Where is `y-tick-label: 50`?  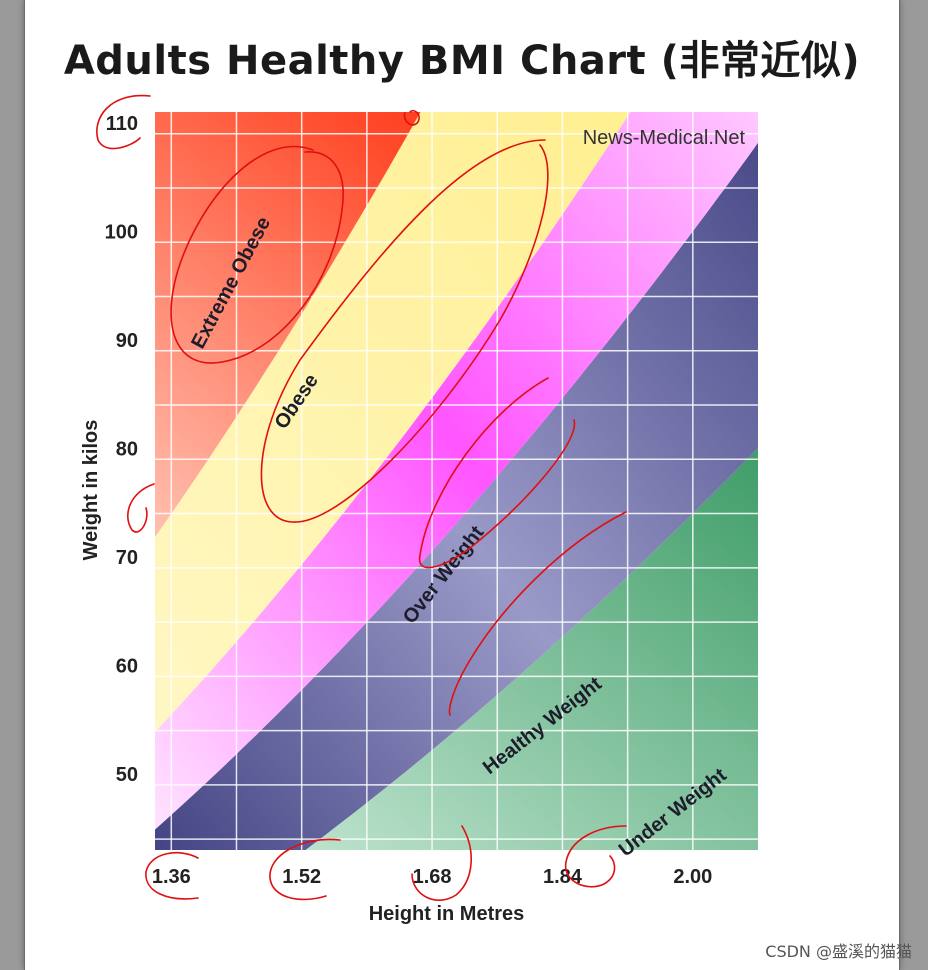 y-tick-label: 50 is located at coordinates (127, 775).